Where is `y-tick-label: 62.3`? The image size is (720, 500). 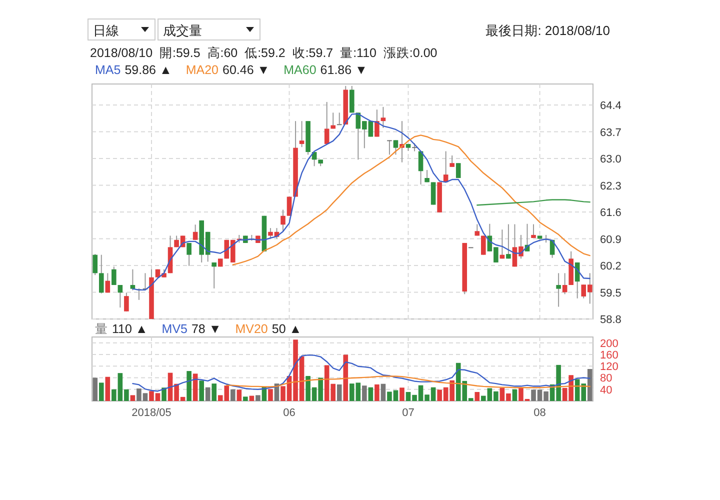
y-tick-label: 62.3 is located at coordinates (611, 186).